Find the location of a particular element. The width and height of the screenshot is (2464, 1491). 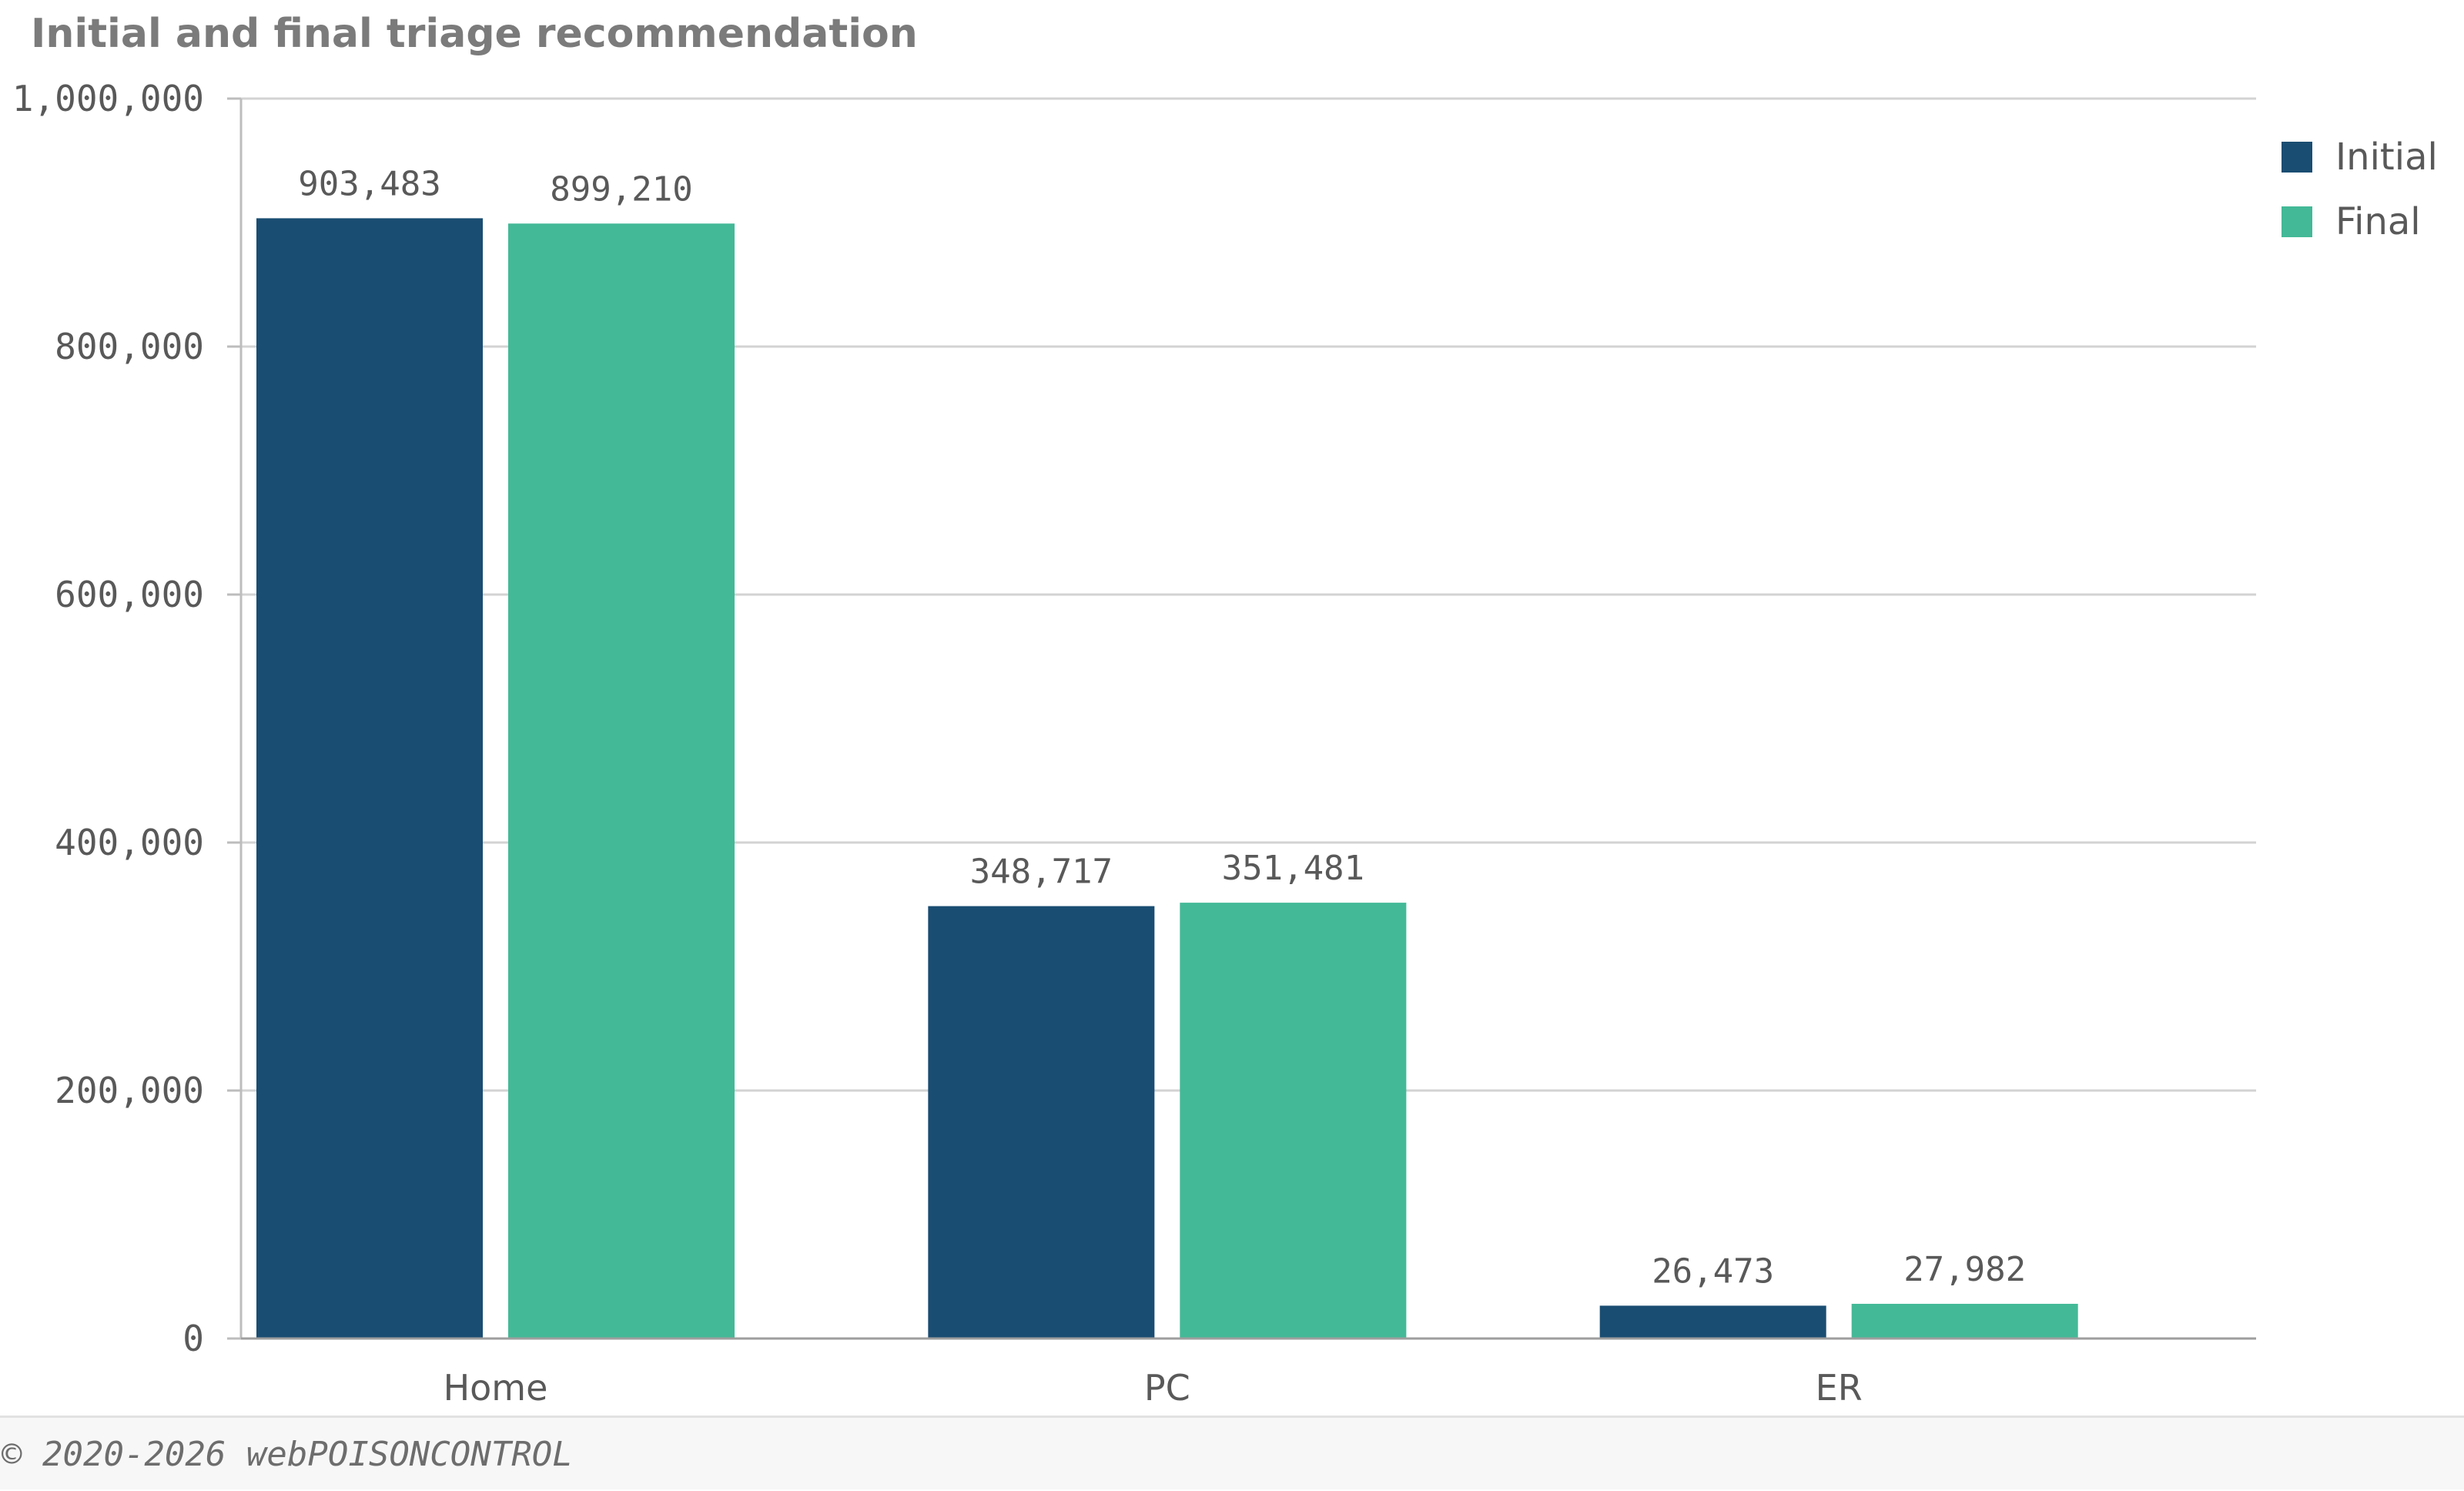

legend-swatch-final is located at coordinates (2297, 221).